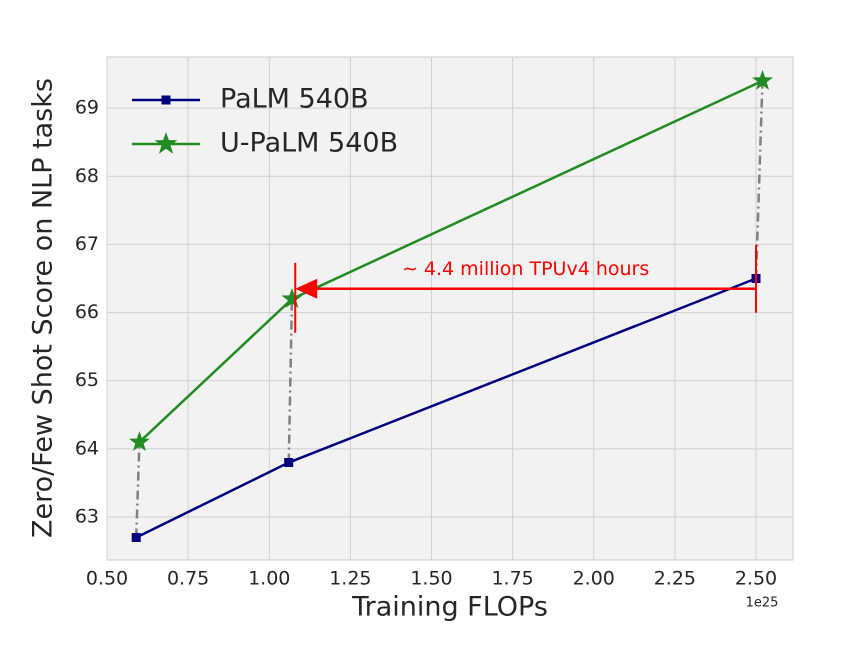 The height and width of the screenshot is (660, 854). Describe the element at coordinates (107, 579) in the screenshot. I see `x-tick-label: 0.50` at that location.